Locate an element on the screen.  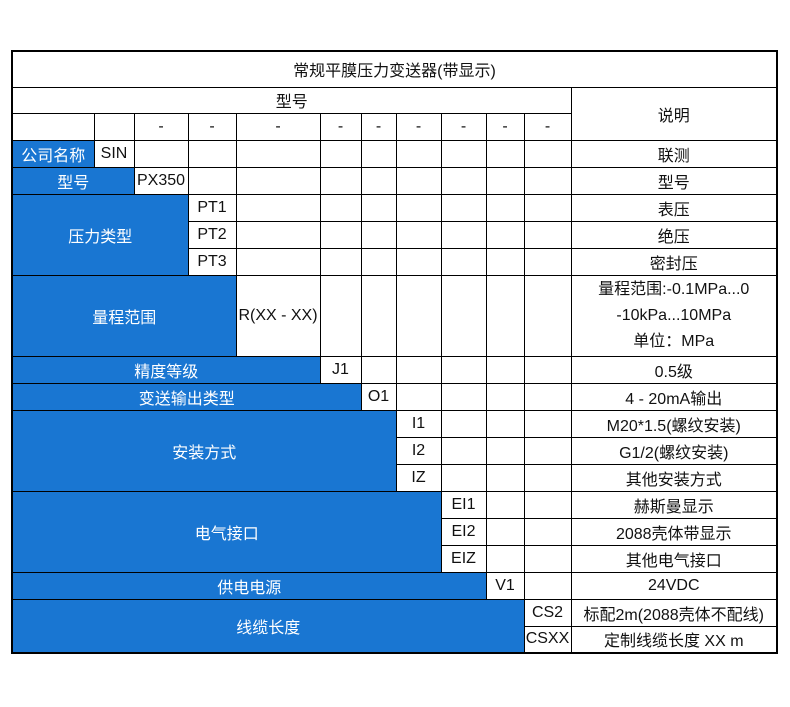
model-header: 型号 is located at coordinates (291, 100).